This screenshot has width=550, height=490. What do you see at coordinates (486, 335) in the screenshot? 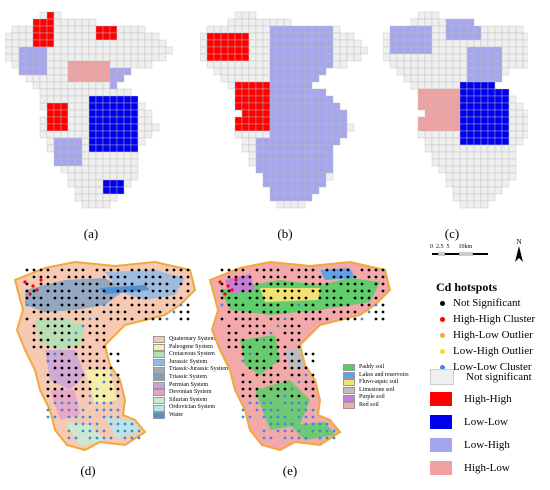
I see `legend-point-item: High-Low Outlier` at bounding box center [486, 335].